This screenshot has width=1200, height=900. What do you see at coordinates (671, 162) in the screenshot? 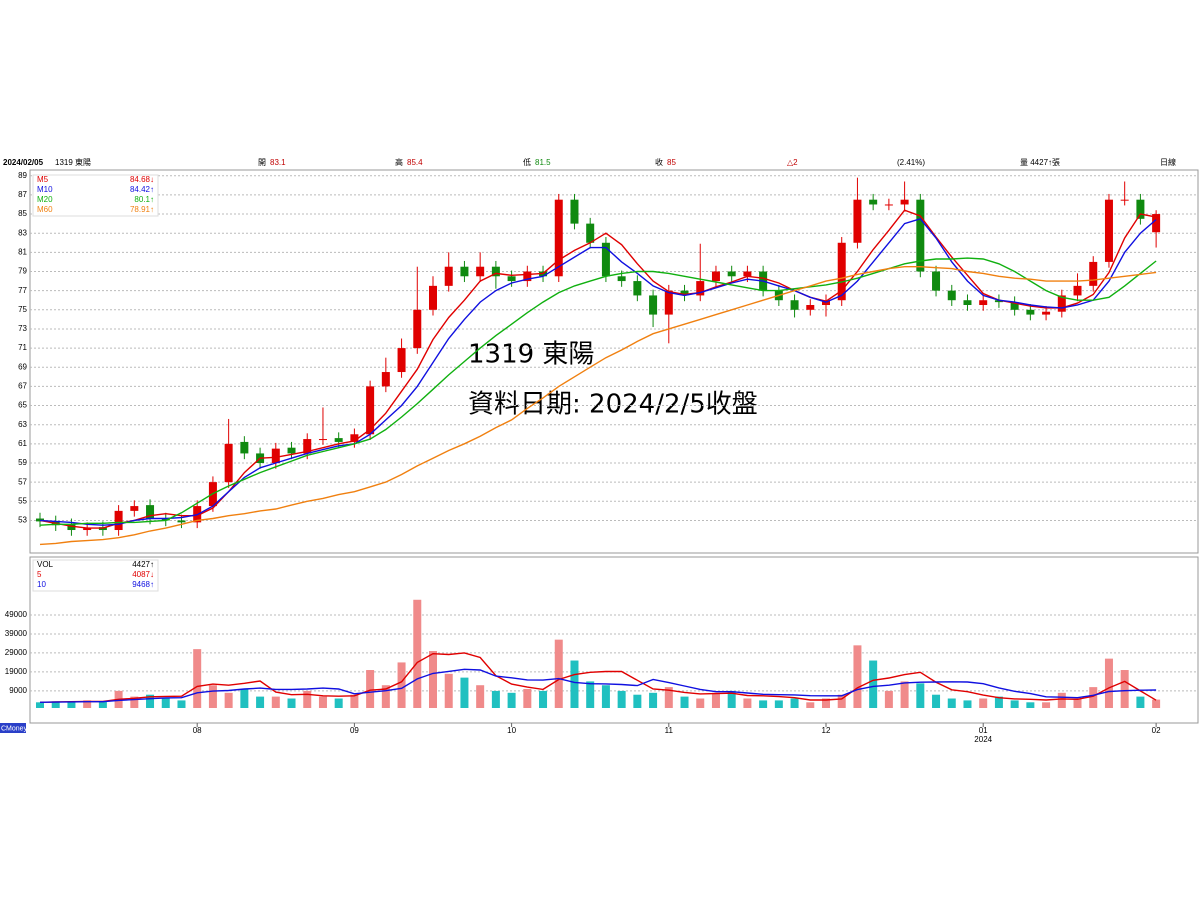
I see `header-item: 85` at bounding box center [671, 162].